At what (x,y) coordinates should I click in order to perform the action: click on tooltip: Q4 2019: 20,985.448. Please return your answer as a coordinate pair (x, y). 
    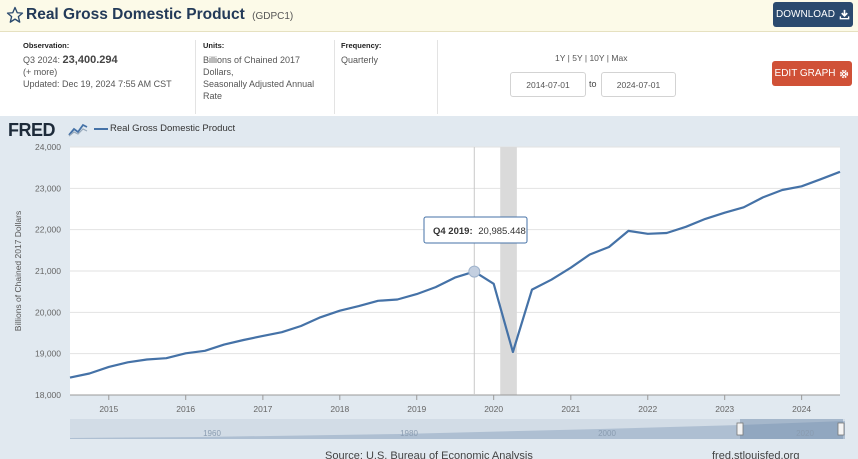
    Looking at the image, I should click on (475, 230).